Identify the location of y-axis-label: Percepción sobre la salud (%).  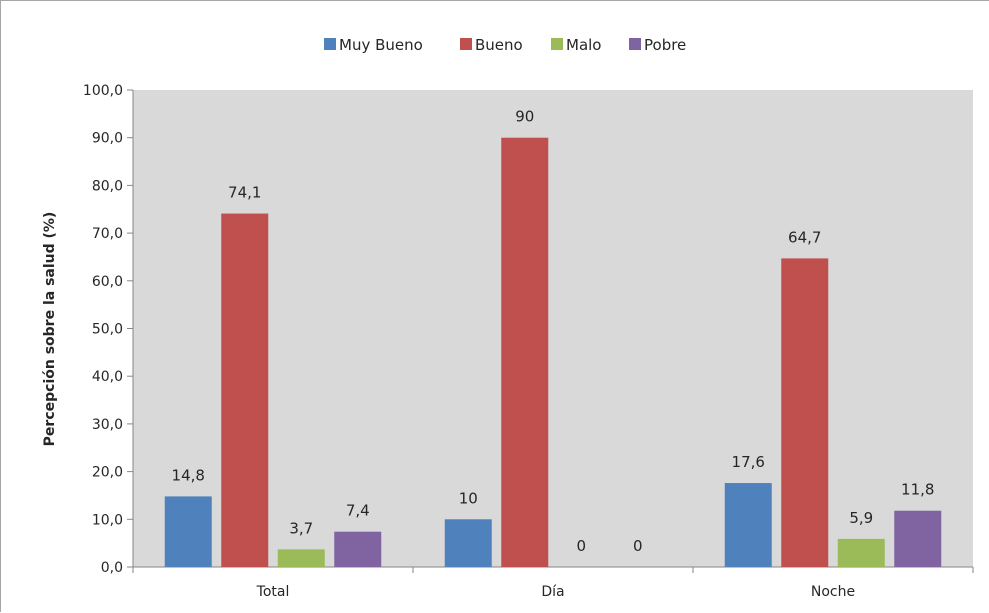
(50, 329).